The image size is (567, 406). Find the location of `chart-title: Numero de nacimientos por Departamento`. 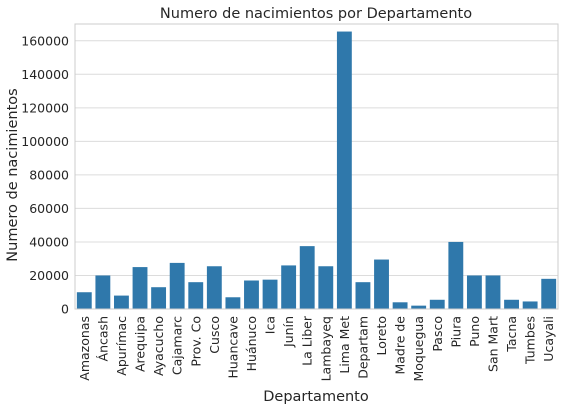

chart-title: Numero de nacimientos por Departamento is located at coordinates (316, 14).